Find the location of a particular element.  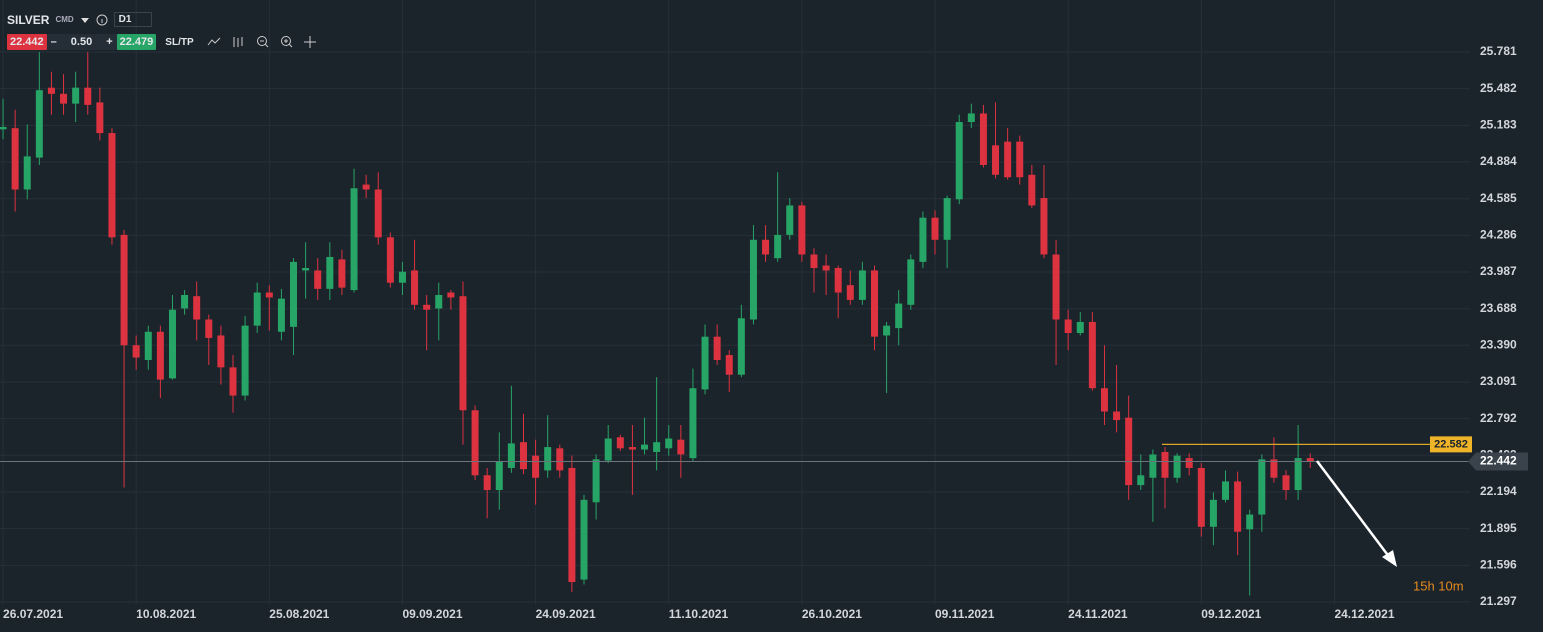

buy-button: 22.479 is located at coordinates (136, 42).